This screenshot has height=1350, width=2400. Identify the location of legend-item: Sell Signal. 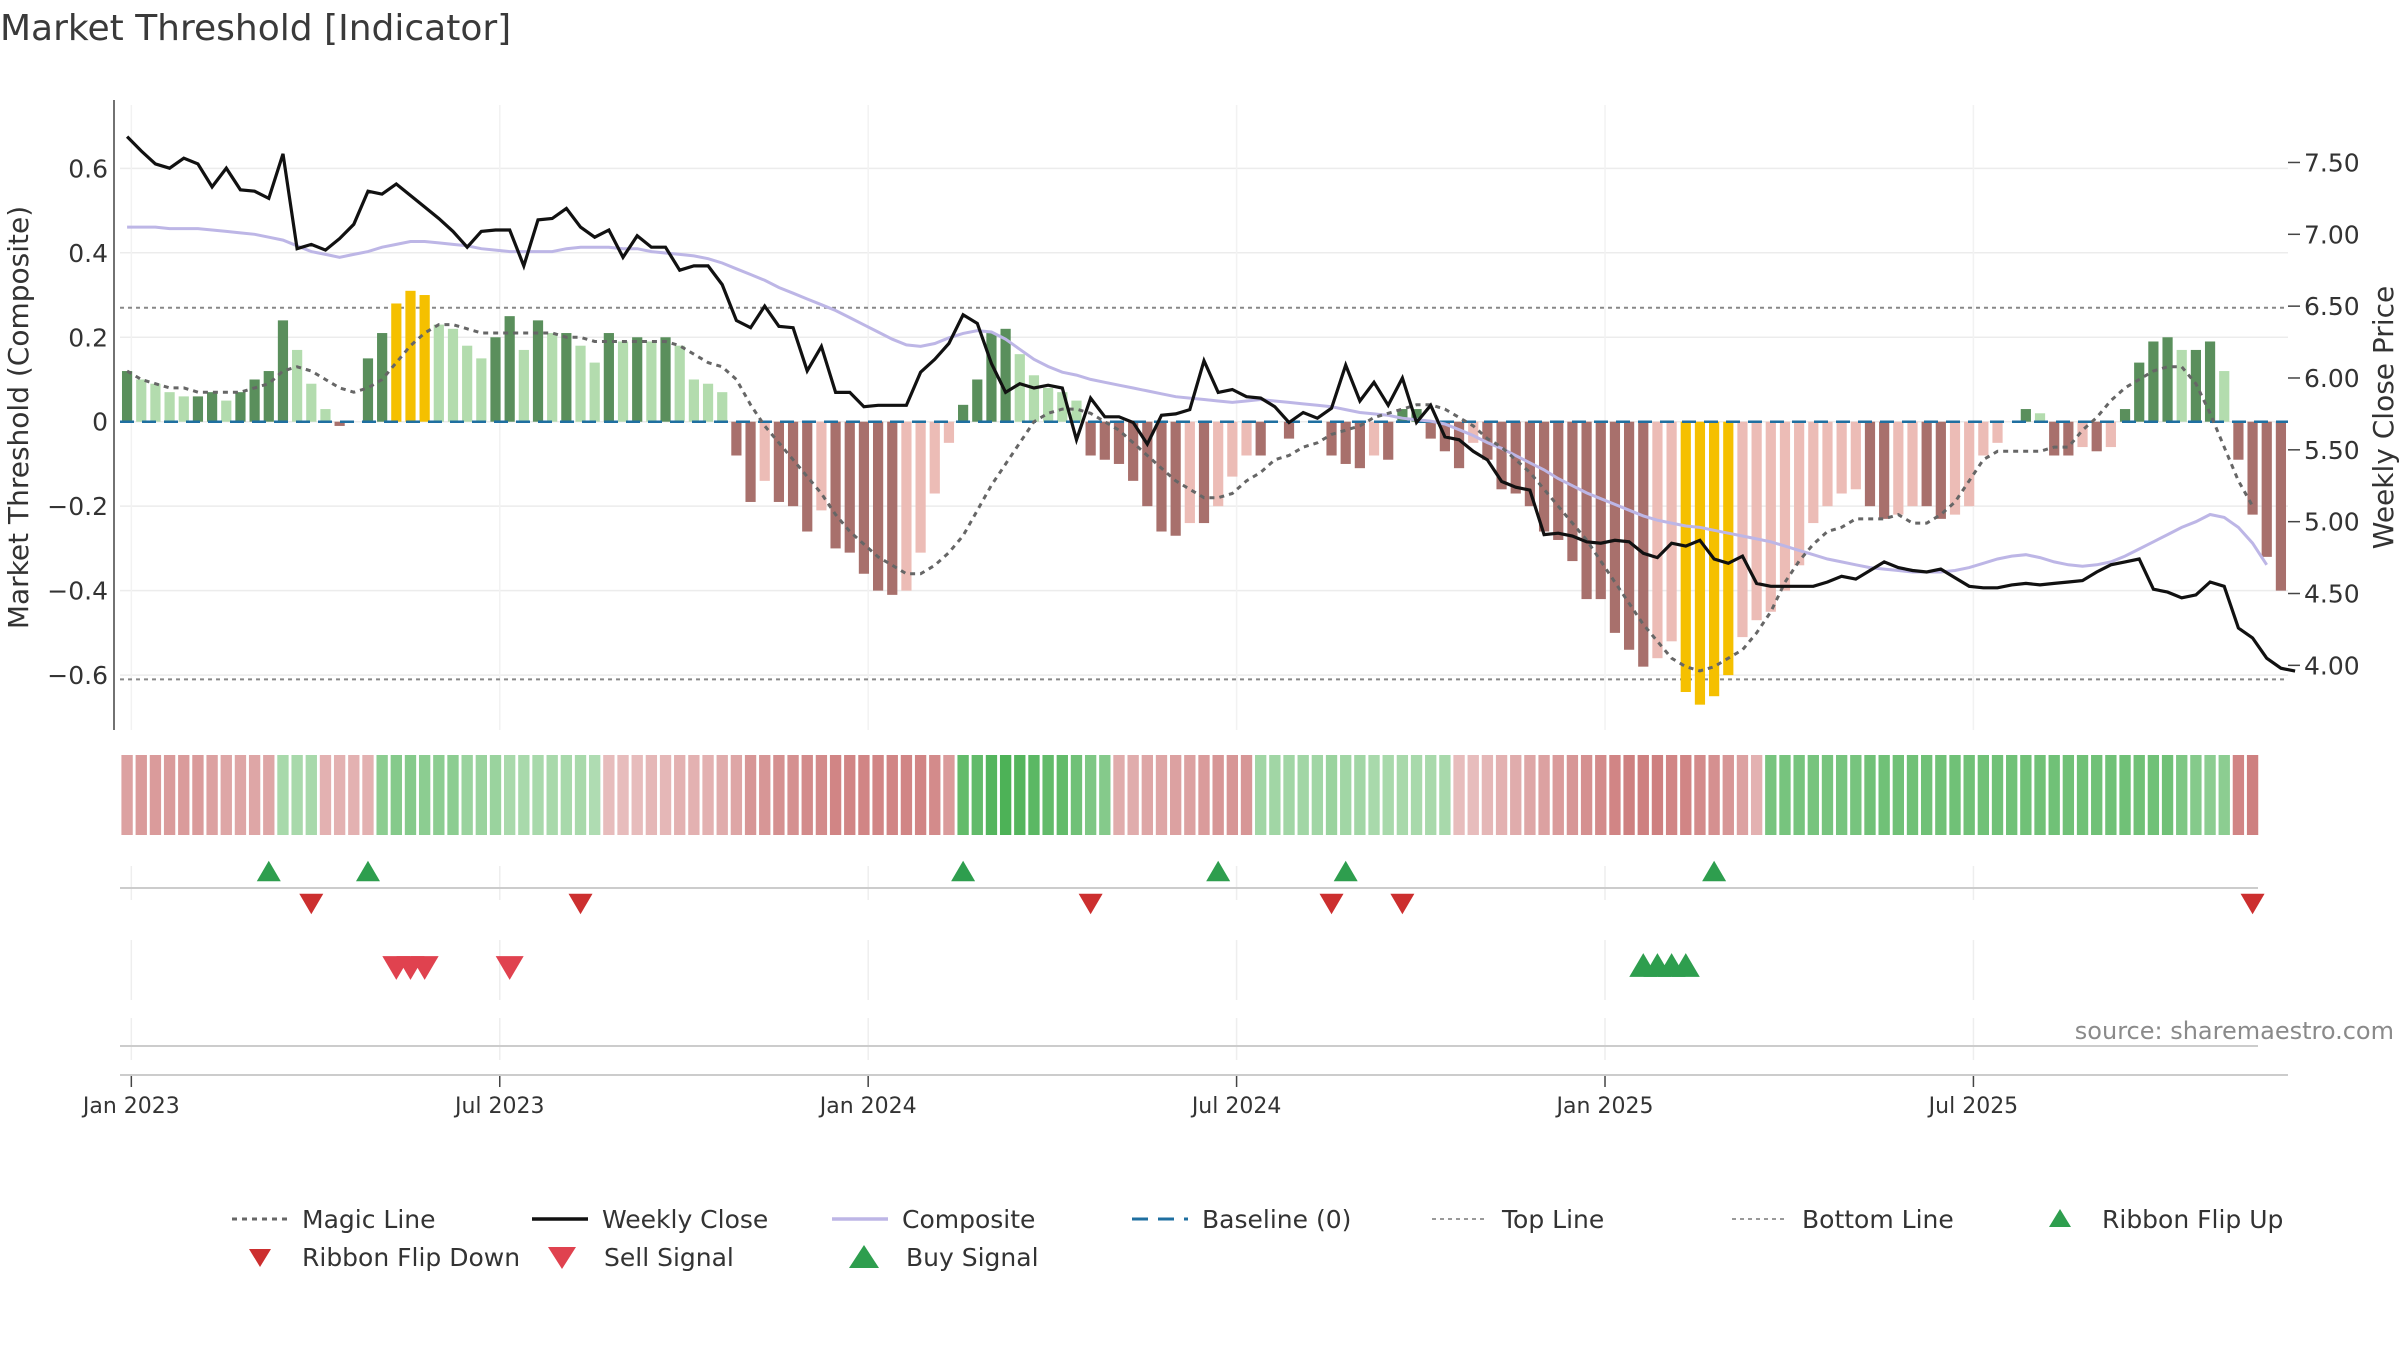
(683, 1257).